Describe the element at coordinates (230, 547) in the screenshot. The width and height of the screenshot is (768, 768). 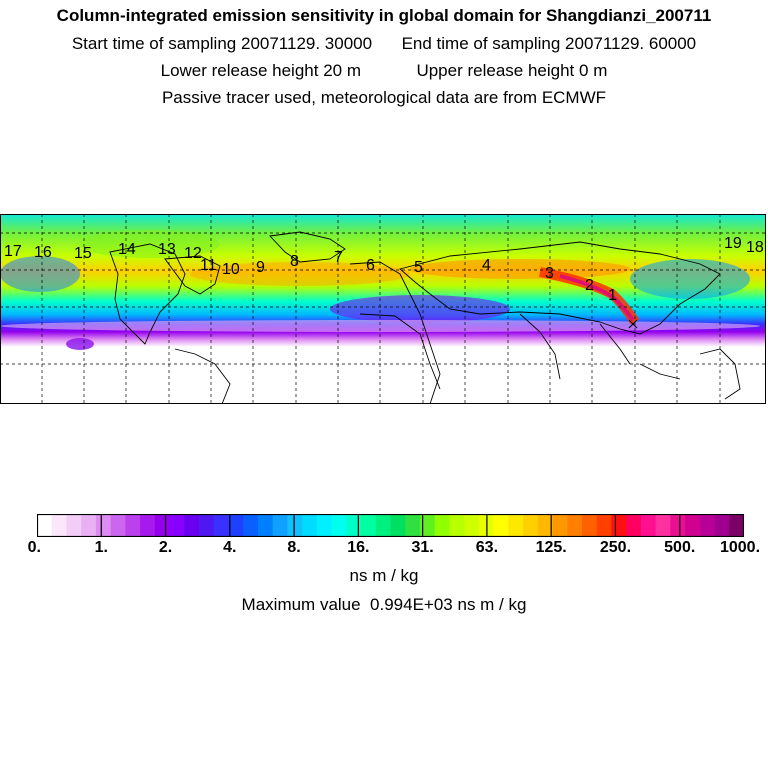
I see `cbar-label-3: 4.` at that location.